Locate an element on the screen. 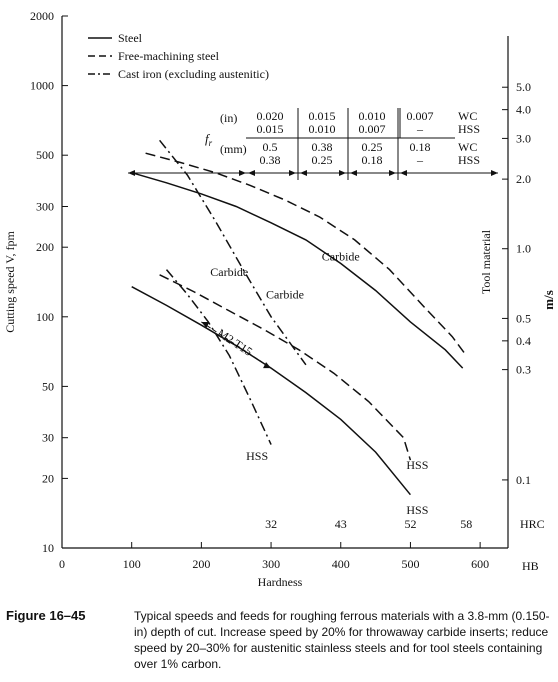 The image size is (558, 682). hrc-tick-label: 43 is located at coordinates (341, 524).